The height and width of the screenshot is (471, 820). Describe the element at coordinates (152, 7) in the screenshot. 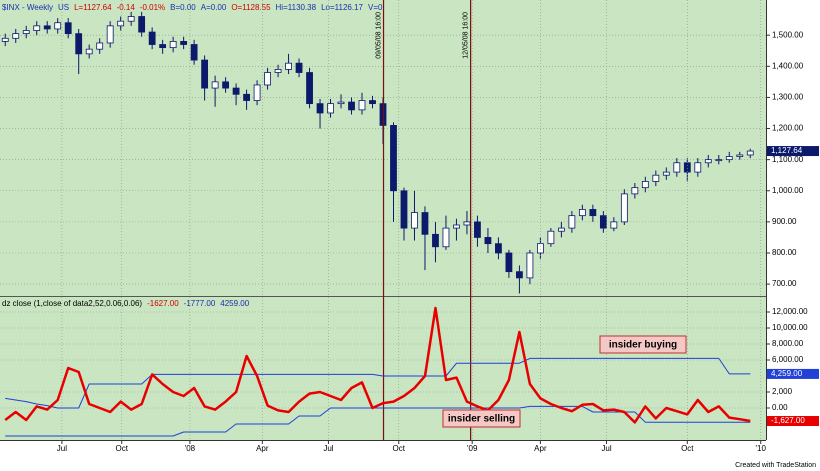

I see `header-text: -0.01%` at that location.